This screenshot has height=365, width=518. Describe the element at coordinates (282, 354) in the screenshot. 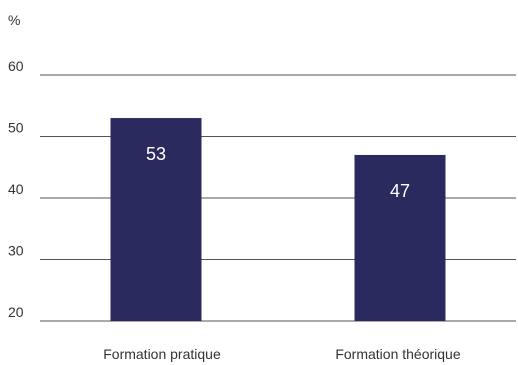

I see `category-labels: Formation pratique Formation théorique` at that location.